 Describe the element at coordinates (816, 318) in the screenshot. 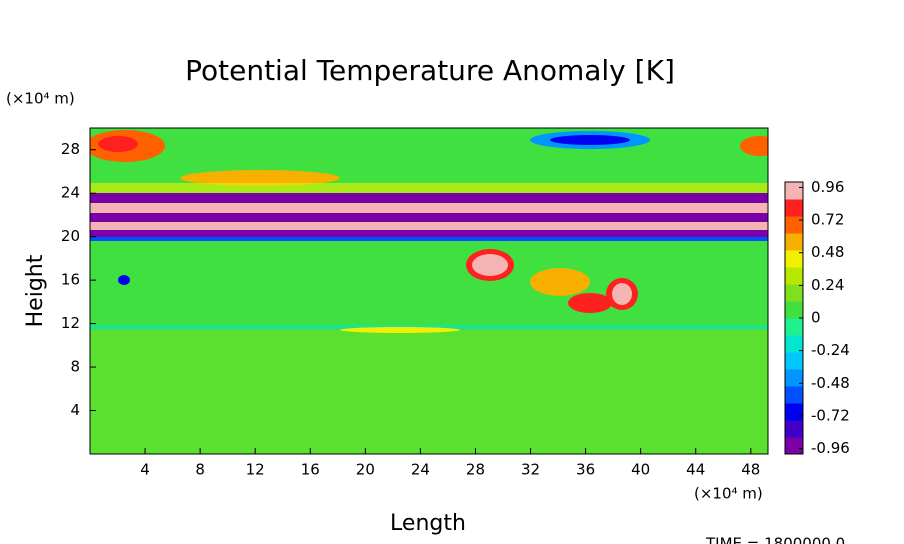

I see `colorbar-tick-label: 0` at that location.